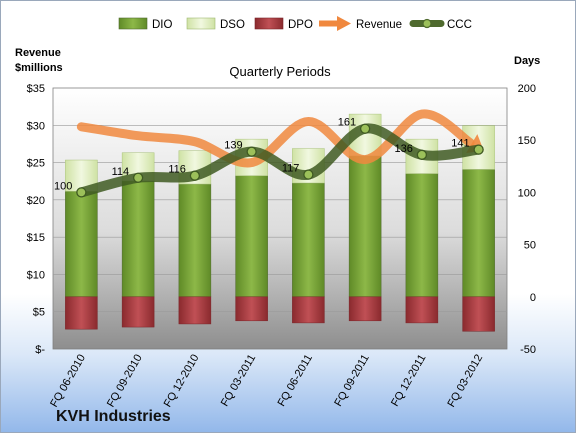 This screenshot has height=434, width=576. What do you see at coordinates (162, 25) in the screenshot?
I see `legend-label-dio: DIO` at bounding box center [162, 25].